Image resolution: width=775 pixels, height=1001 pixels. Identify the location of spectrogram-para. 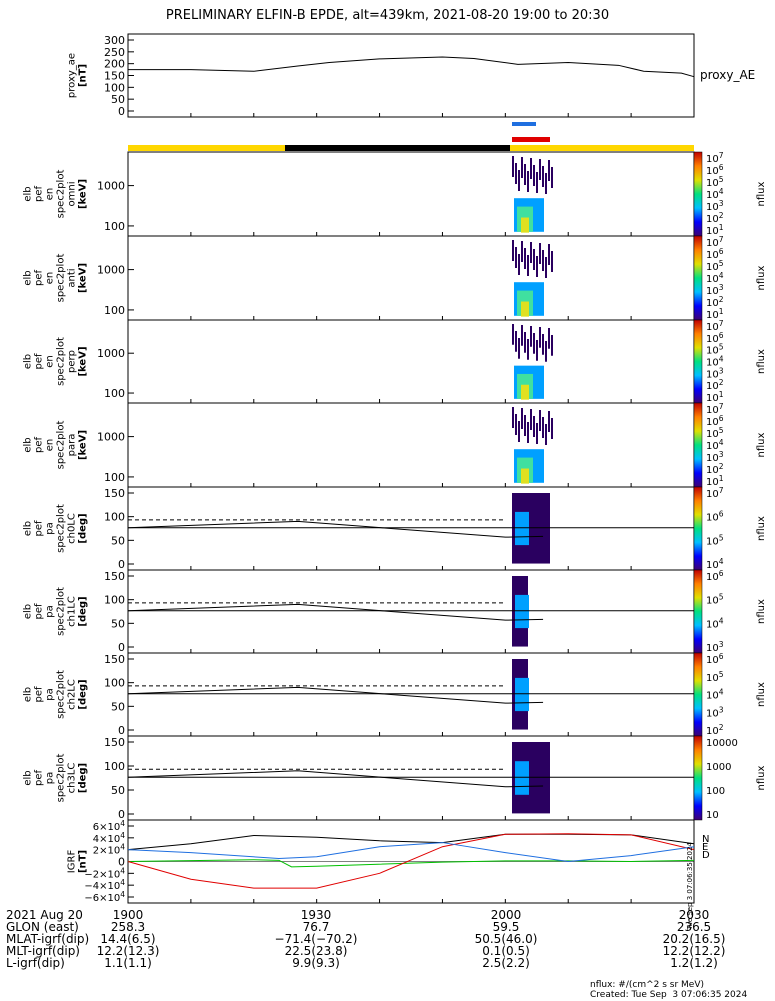
(532, 445).